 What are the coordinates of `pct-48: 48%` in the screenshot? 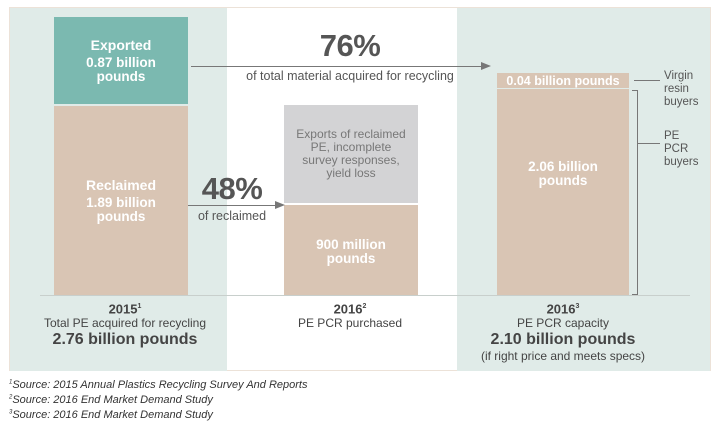 It's located at (232, 188).